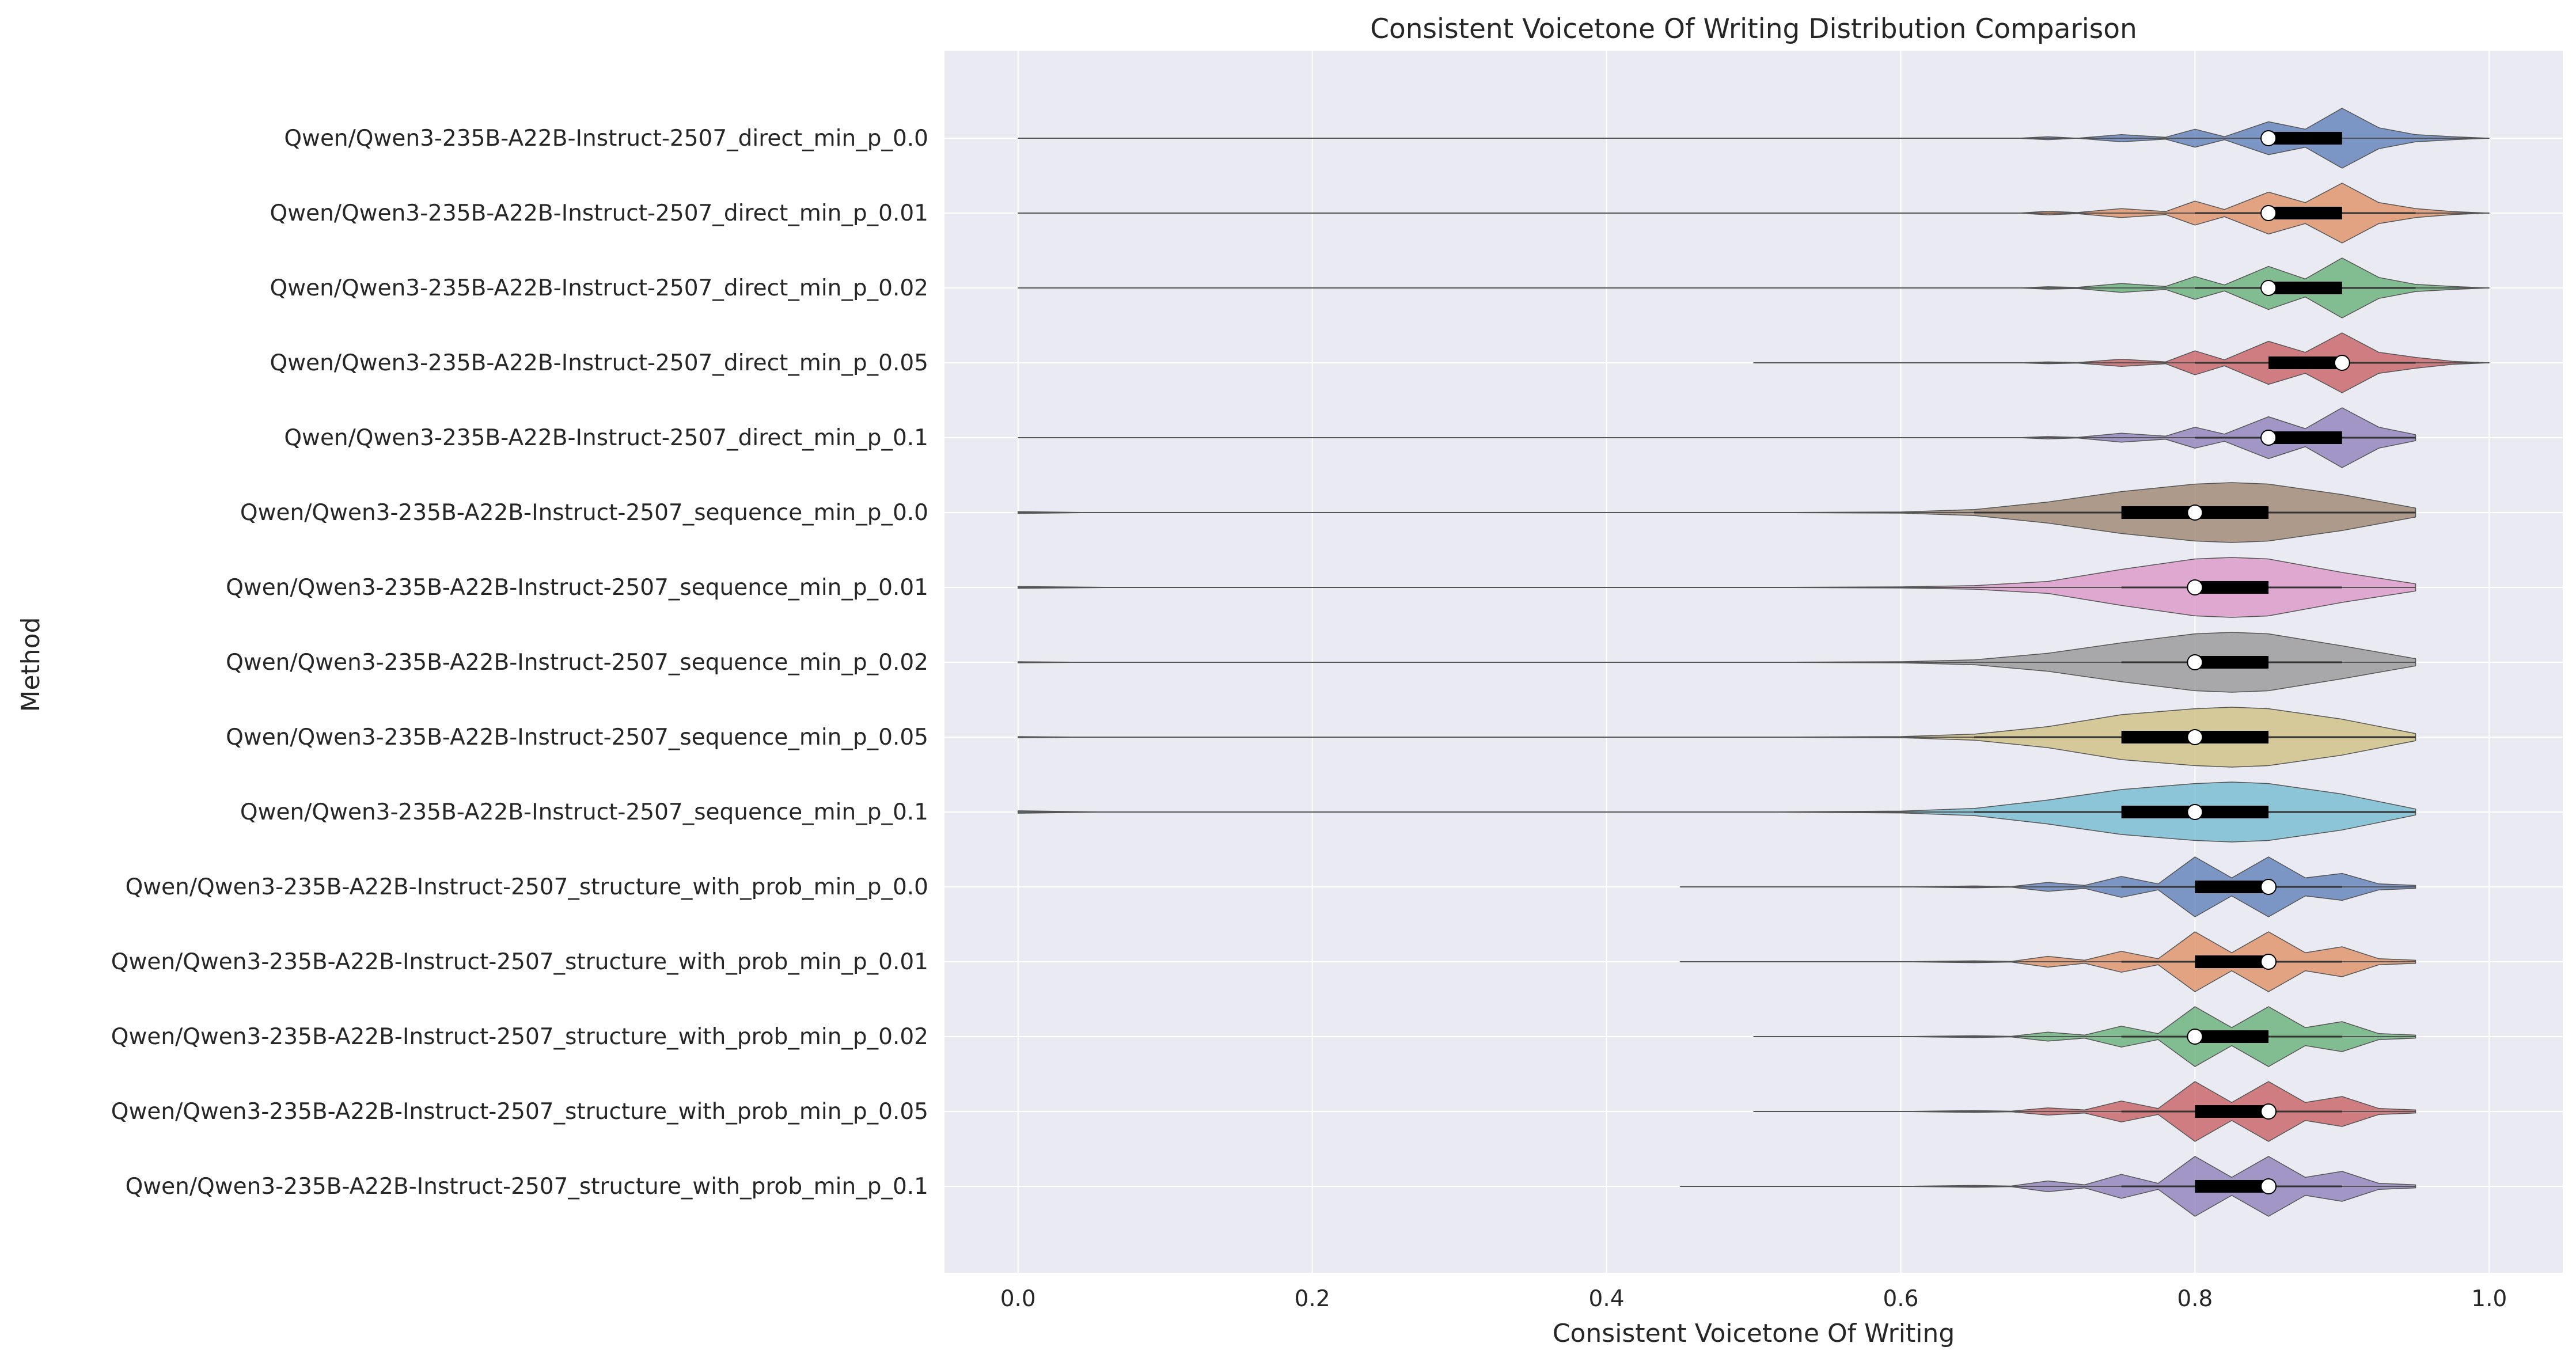 This screenshot has height=1362, width=2576. Describe the element at coordinates (2489, 1299) in the screenshot. I see `x-tick-label: 1.0` at that location.